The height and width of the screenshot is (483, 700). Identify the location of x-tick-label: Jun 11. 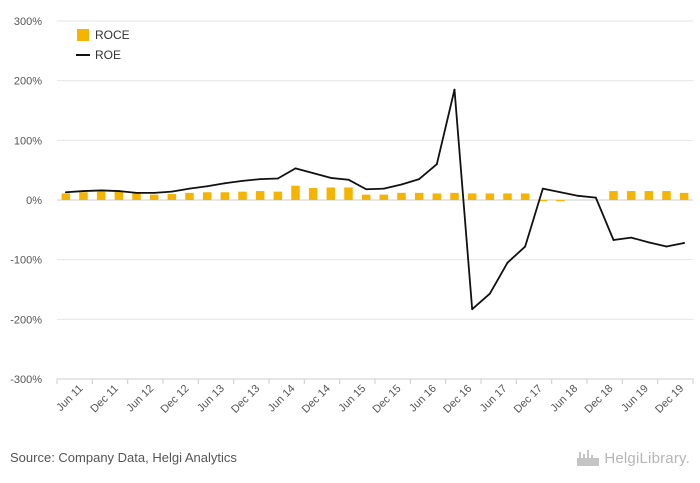
(69, 398).